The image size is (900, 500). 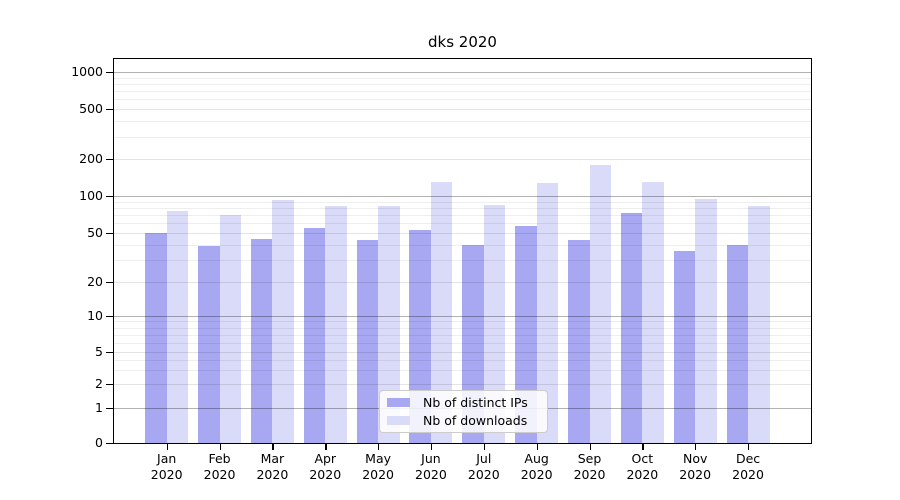 I want to click on bar-distinct-ips-feb, so click(x=209, y=344).